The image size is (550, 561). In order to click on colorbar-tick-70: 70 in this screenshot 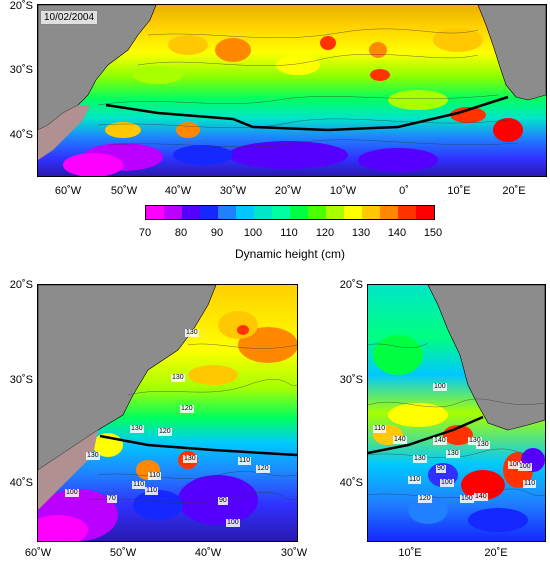, I will do `click(145, 233)`.